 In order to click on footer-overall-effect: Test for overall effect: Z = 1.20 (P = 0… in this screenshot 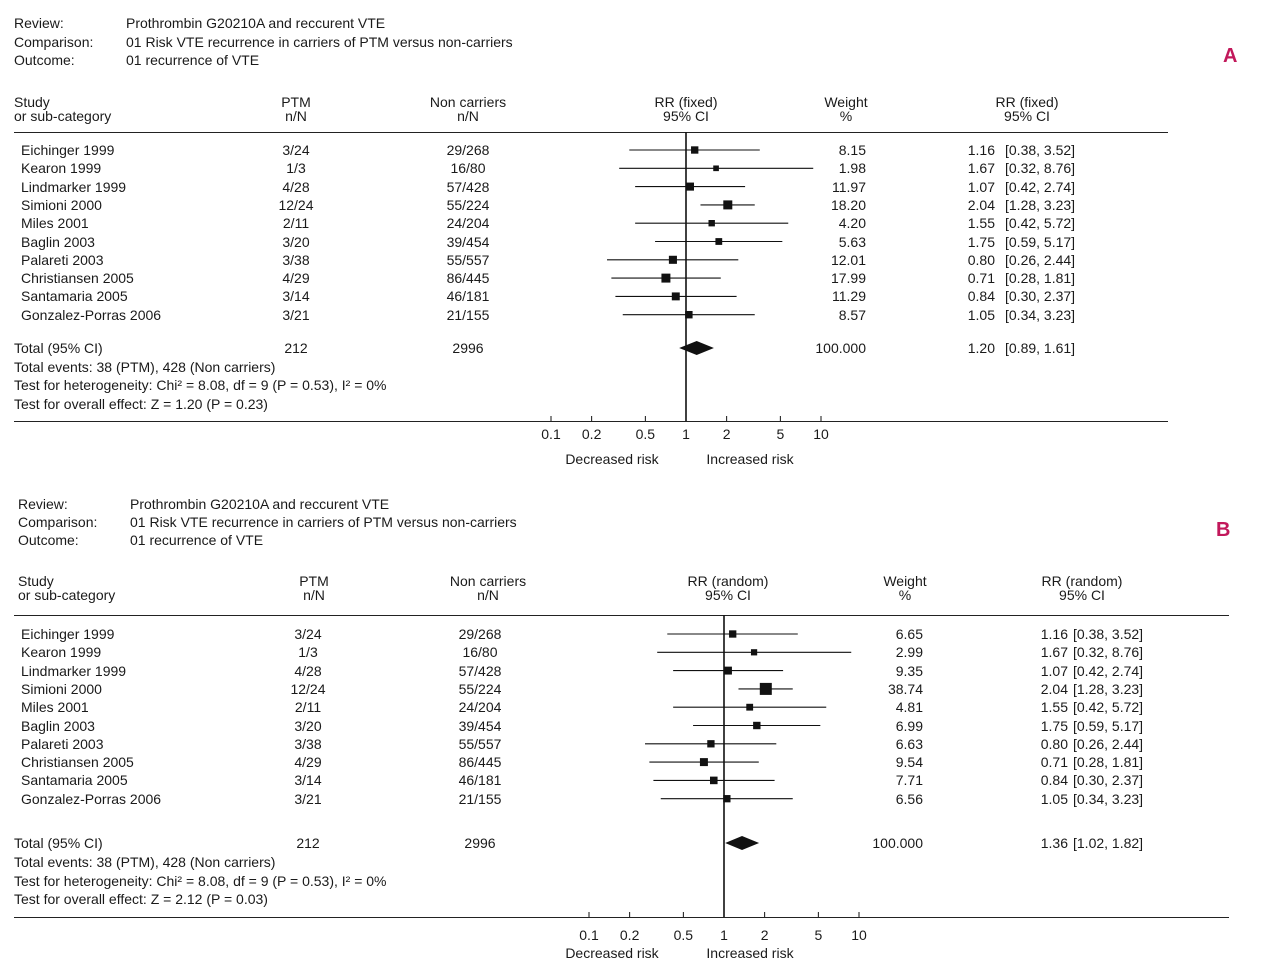, I will do `click(141, 404)`.